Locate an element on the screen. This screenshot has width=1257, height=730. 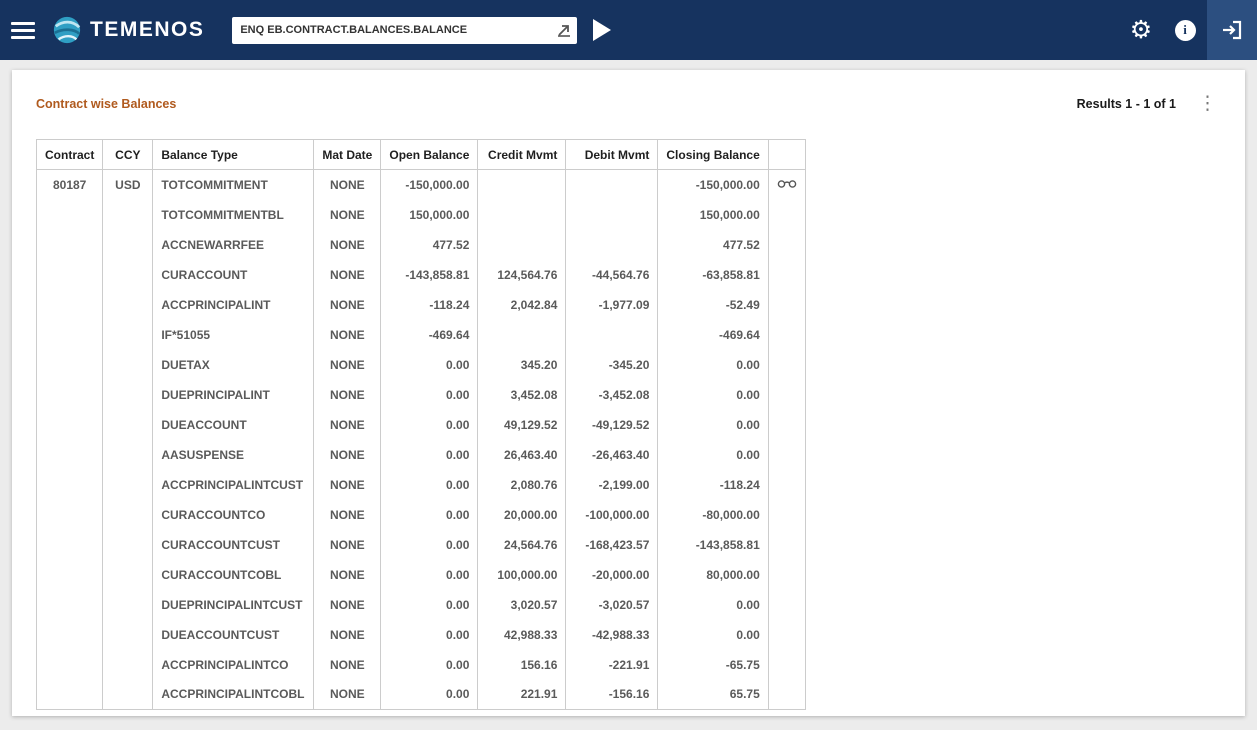
cell-debit-mvmt: -20,000.00 is located at coordinates (612, 574).